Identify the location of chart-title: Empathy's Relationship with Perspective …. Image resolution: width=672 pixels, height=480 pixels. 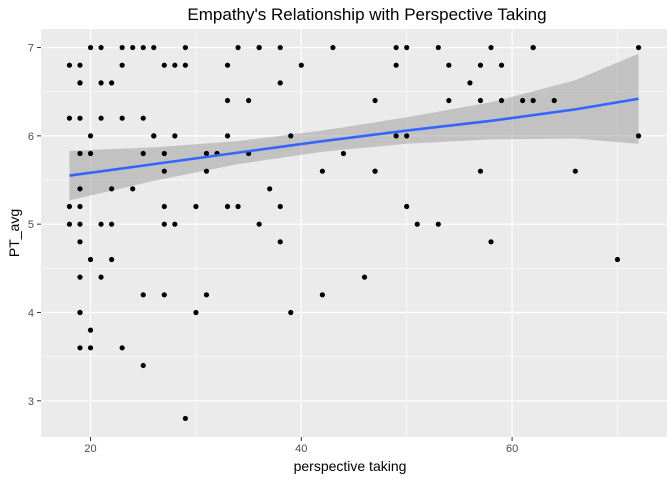
(366, 14).